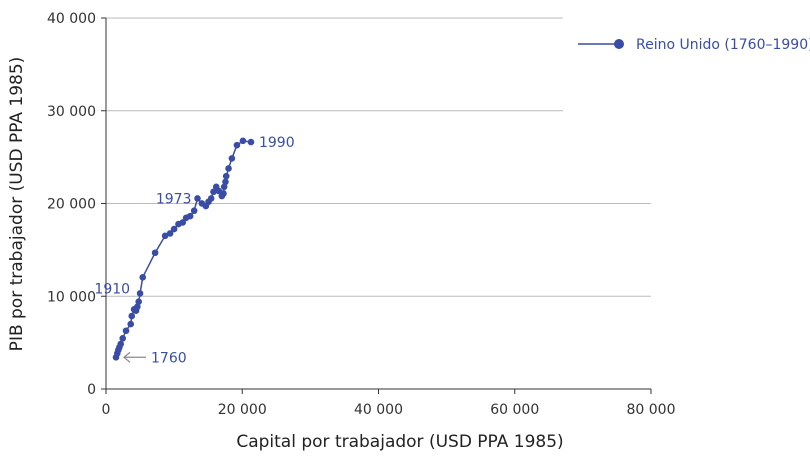 The width and height of the screenshot is (810, 464). What do you see at coordinates (651, 410) in the screenshot?
I see `x-tick-label: 80 000` at bounding box center [651, 410].